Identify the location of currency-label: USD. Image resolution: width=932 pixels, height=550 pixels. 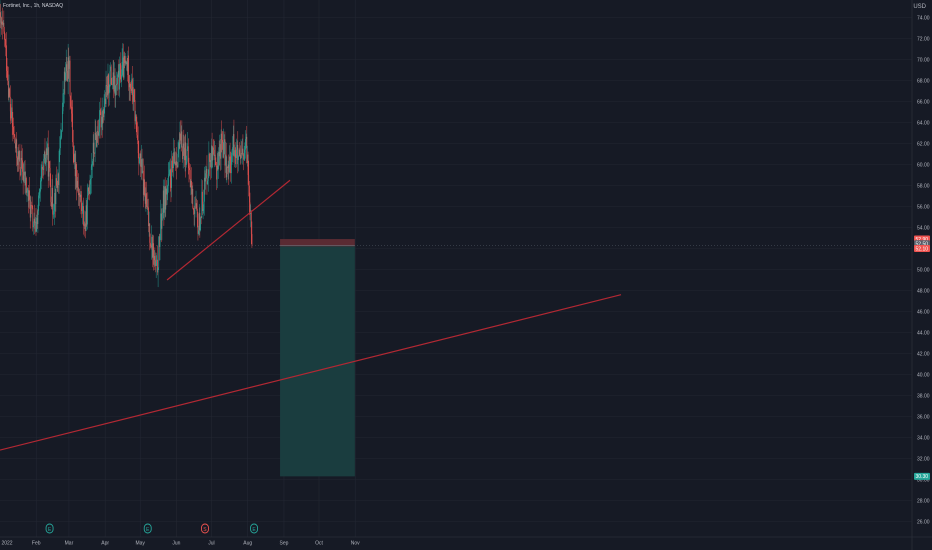
(919, 7).